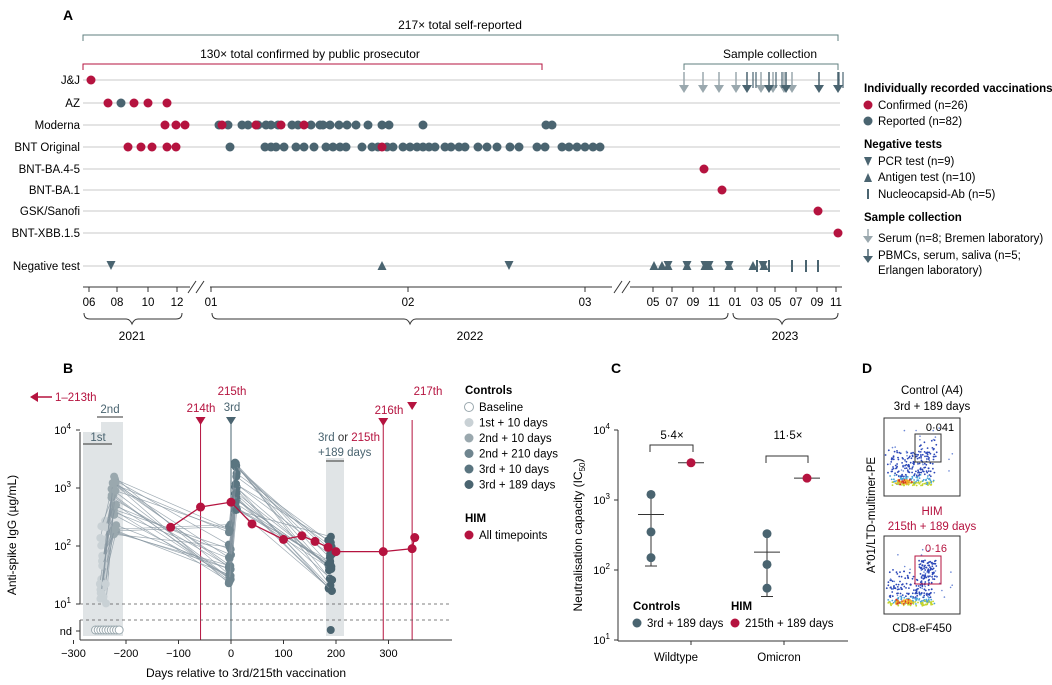  What do you see at coordinates (117, 303) in the screenshot?
I see `axis-tick-label: 08` at bounding box center [117, 303].